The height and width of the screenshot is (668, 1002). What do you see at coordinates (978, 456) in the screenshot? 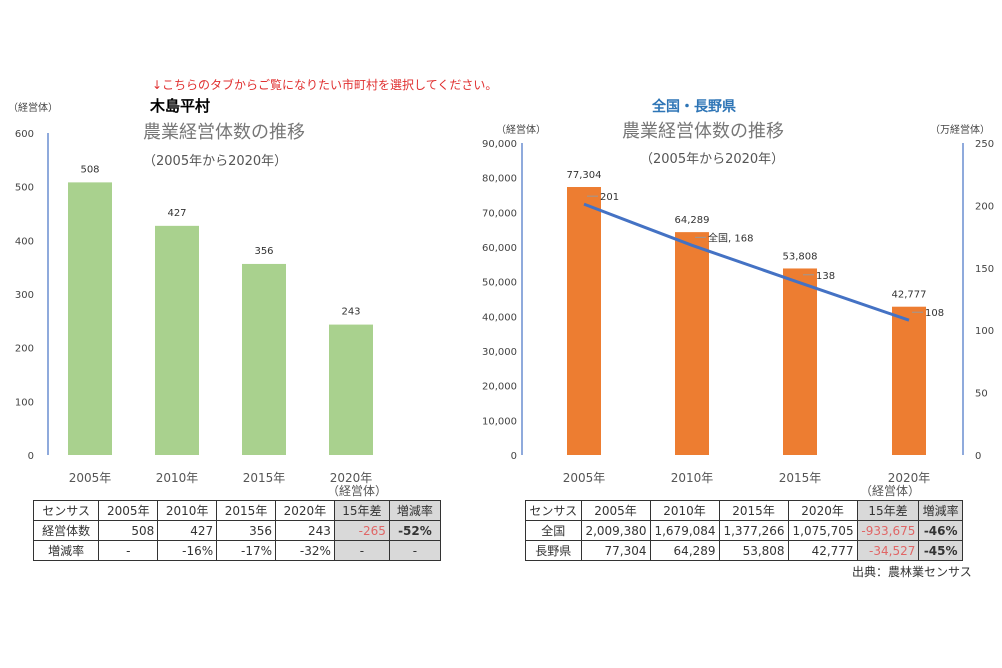
I see `right-y2-tick: 0` at bounding box center [978, 456].